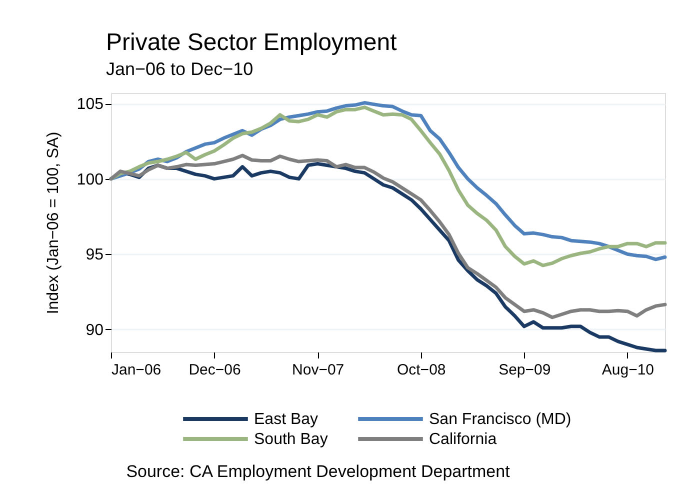 This screenshot has width=685, height=502. Describe the element at coordinates (318, 370) in the screenshot. I see `x-tick-label: Nov−07` at that location.